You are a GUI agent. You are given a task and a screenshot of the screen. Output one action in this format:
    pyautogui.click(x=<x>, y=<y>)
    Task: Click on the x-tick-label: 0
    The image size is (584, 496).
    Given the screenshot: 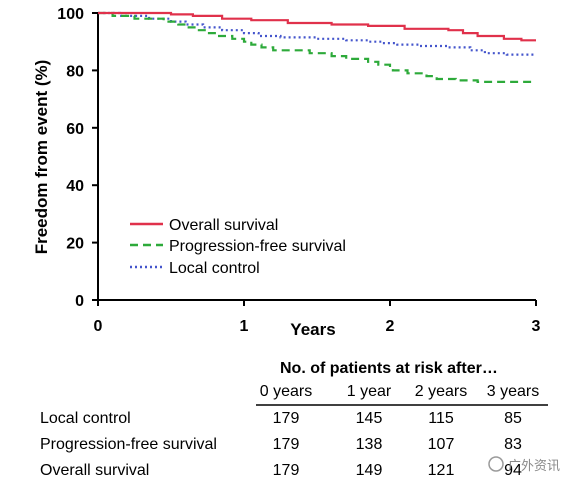 What is the action you would take?
    pyautogui.click(x=98, y=326)
    